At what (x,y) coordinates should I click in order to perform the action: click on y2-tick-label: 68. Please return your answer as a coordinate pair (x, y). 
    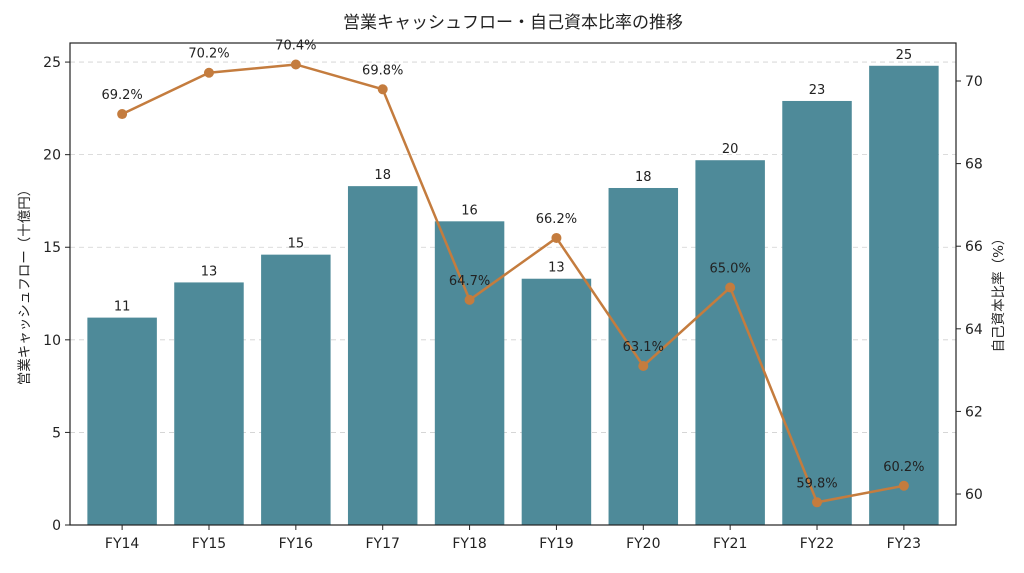
    Looking at the image, I should click on (974, 165).